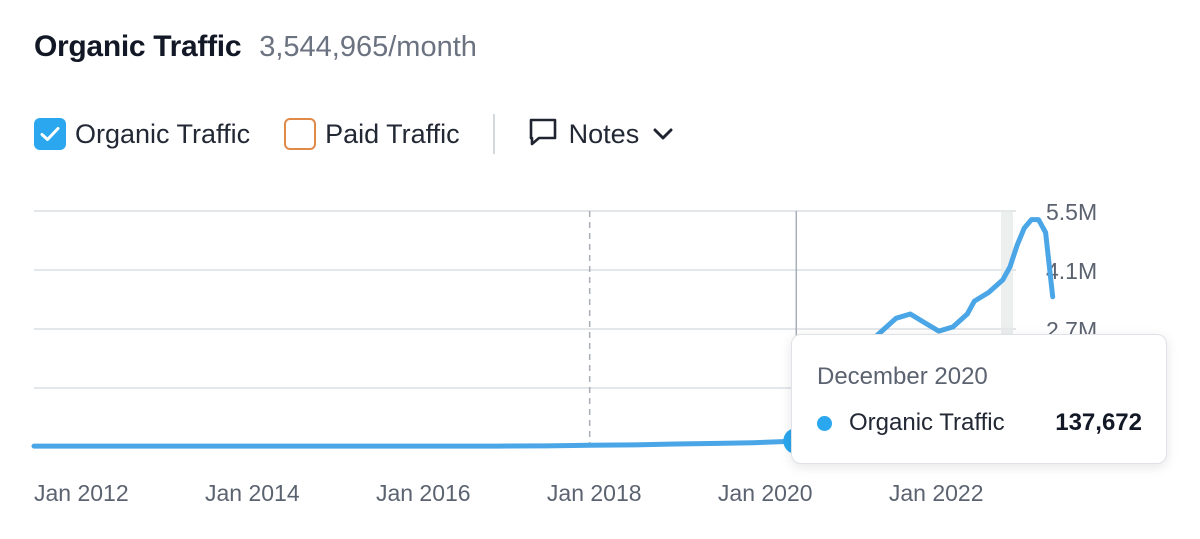  Describe the element at coordinates (594, 493) in the screenshot. I see `x-tick-label: Jan 2018` at that location.